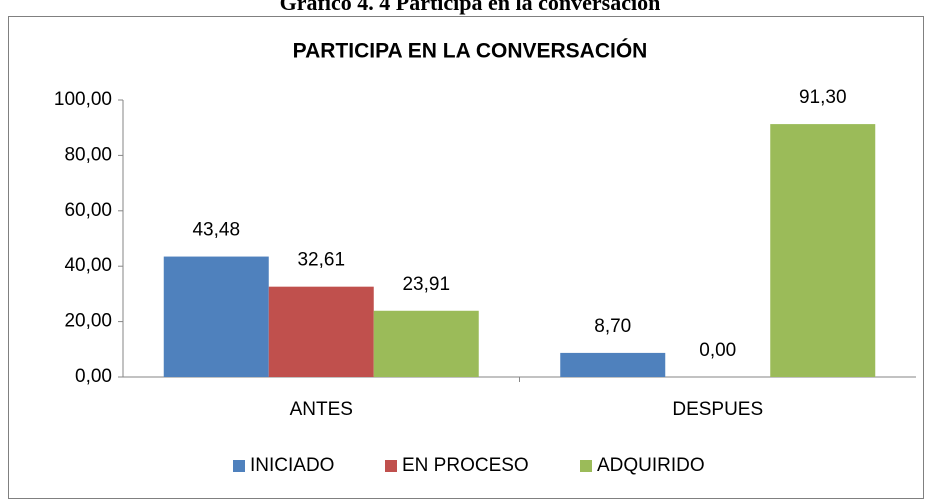 The height and width of the screenshot is (500, 926). What do you see at coordinates (321, 409) in the screenshot?
I see `x-tick-label: ANTES` at bounding box center [321, 409].